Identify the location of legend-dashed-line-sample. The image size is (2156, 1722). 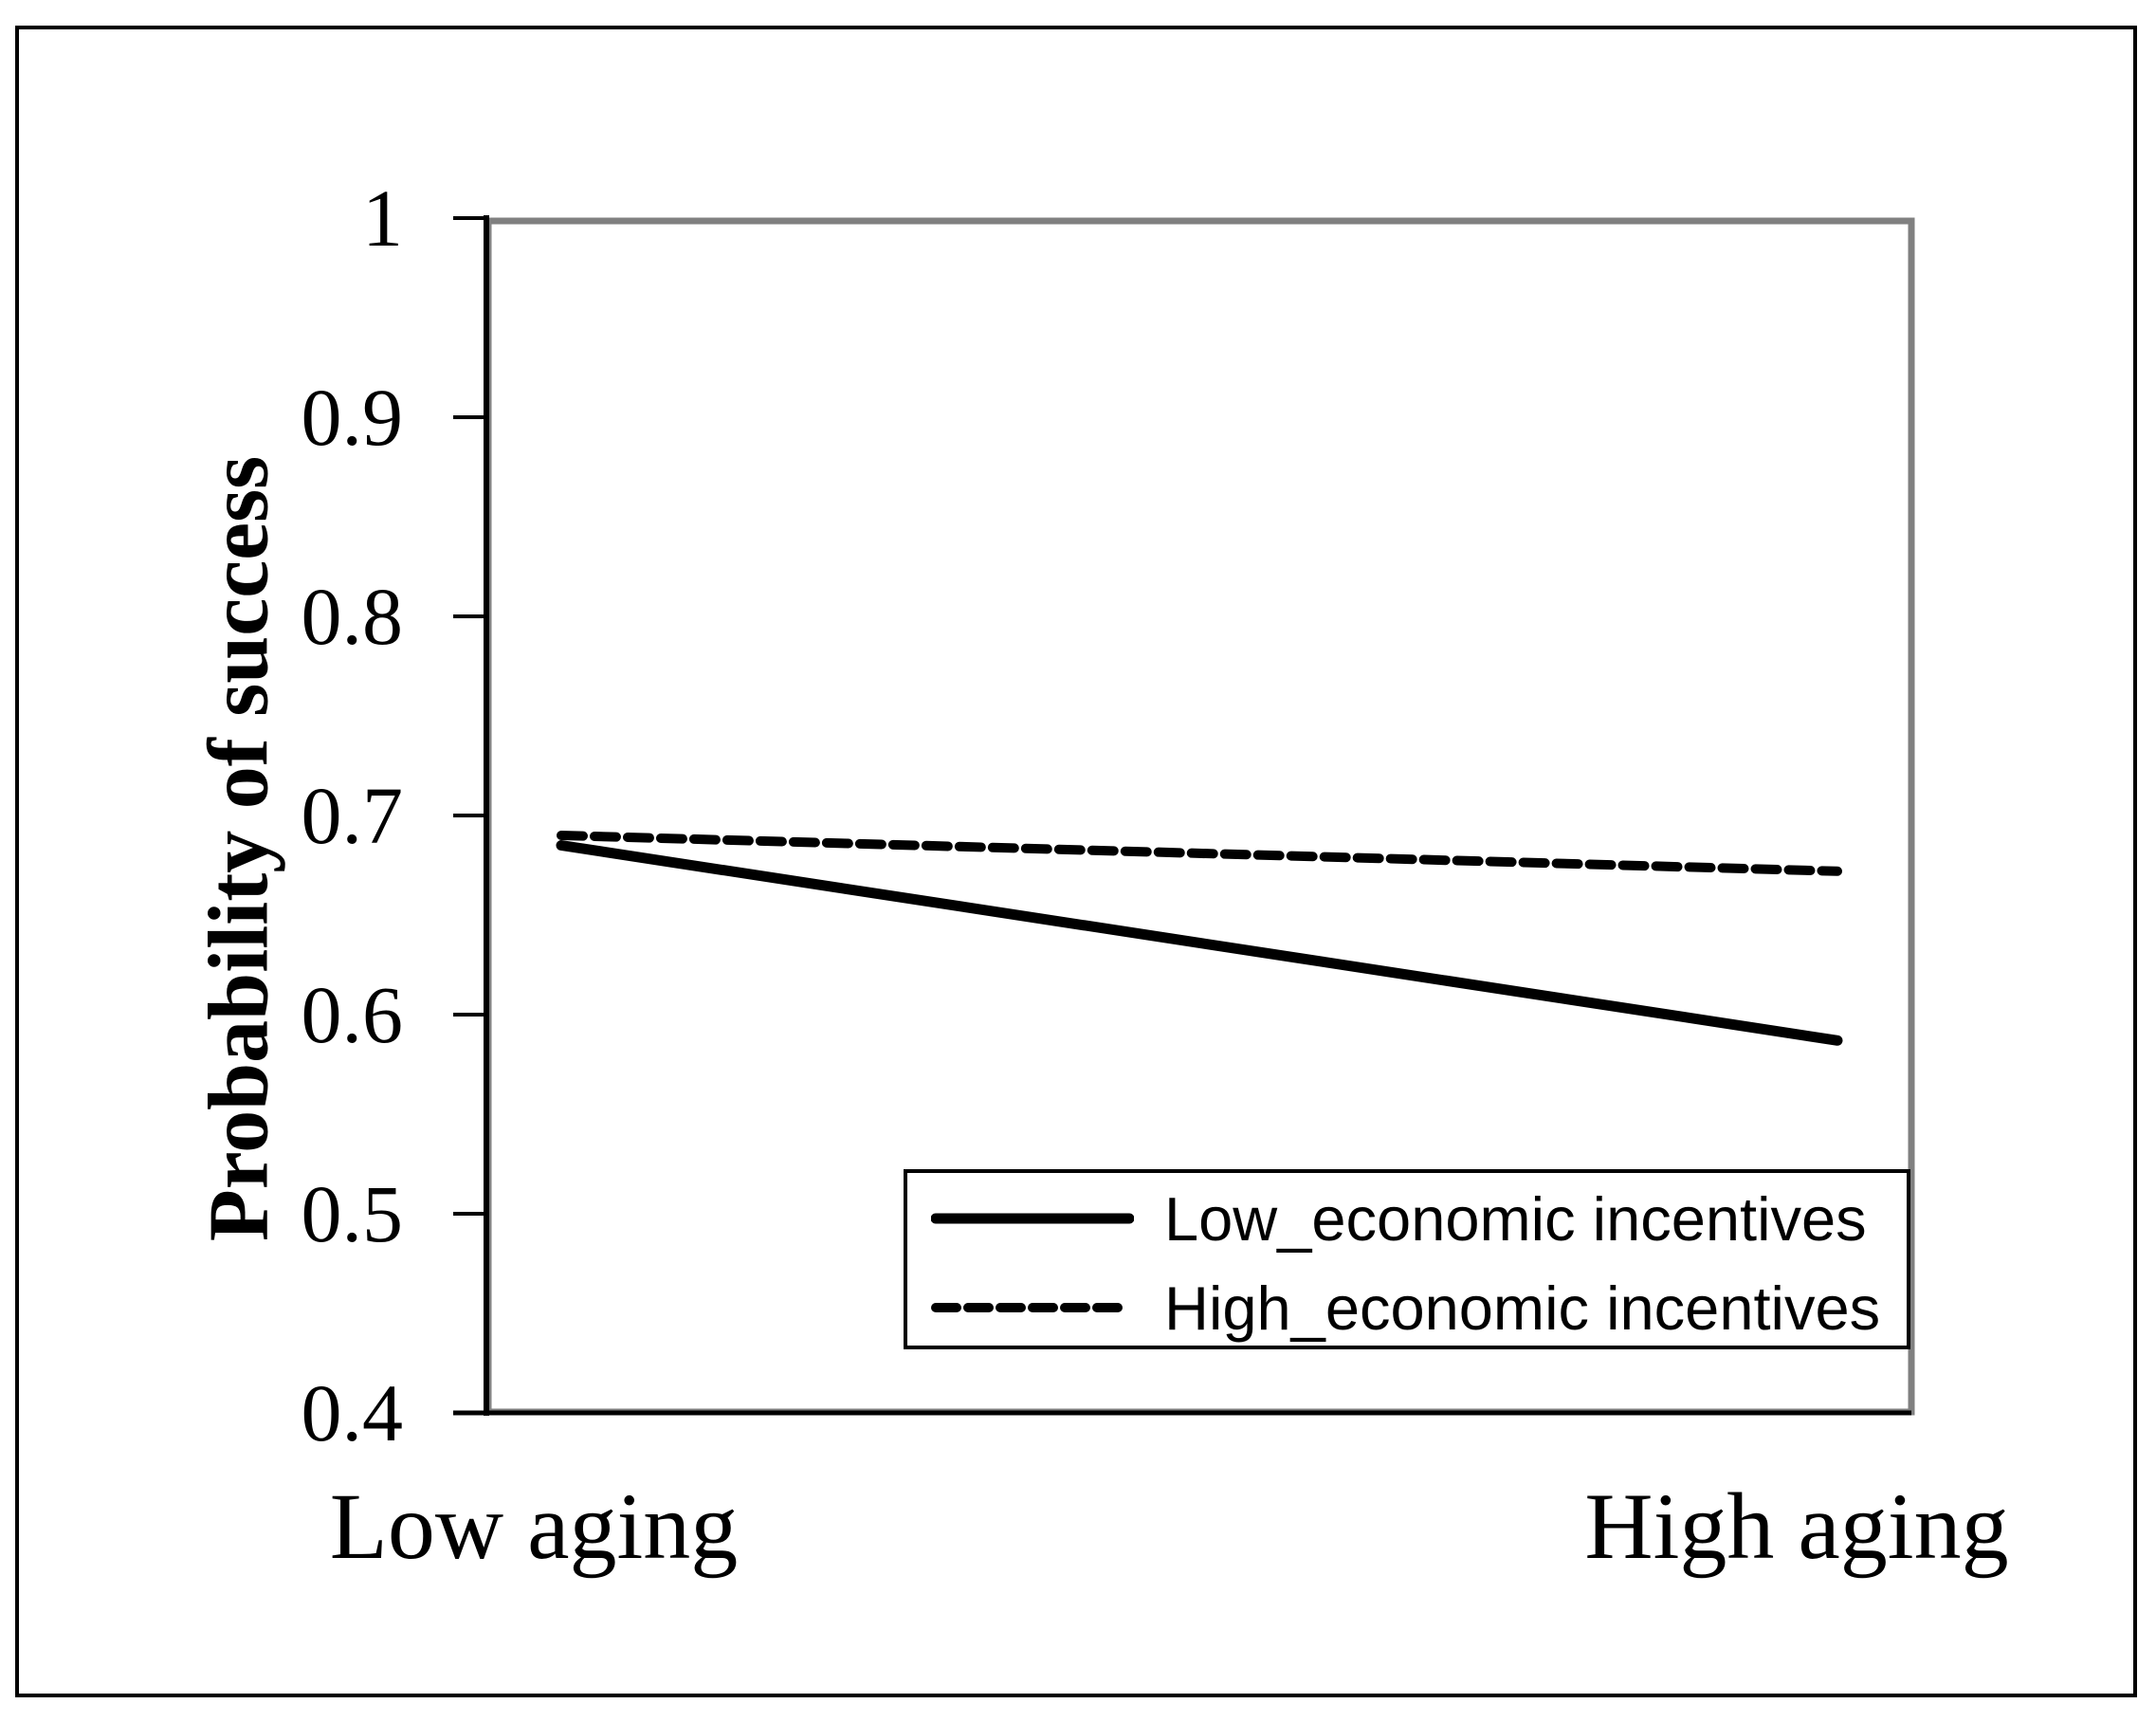
(1032, 1307).